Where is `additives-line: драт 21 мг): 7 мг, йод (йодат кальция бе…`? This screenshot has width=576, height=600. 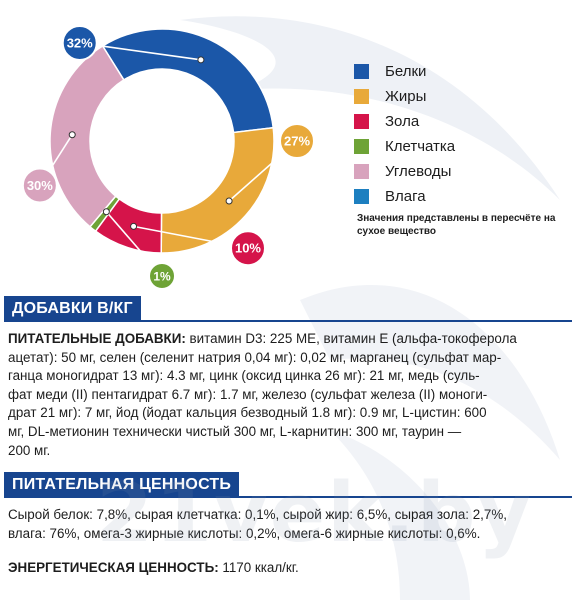 additives-line: драт 21 мг): 7 мг, йод (йодат кальция бе… is located at coordinates (247, 413).